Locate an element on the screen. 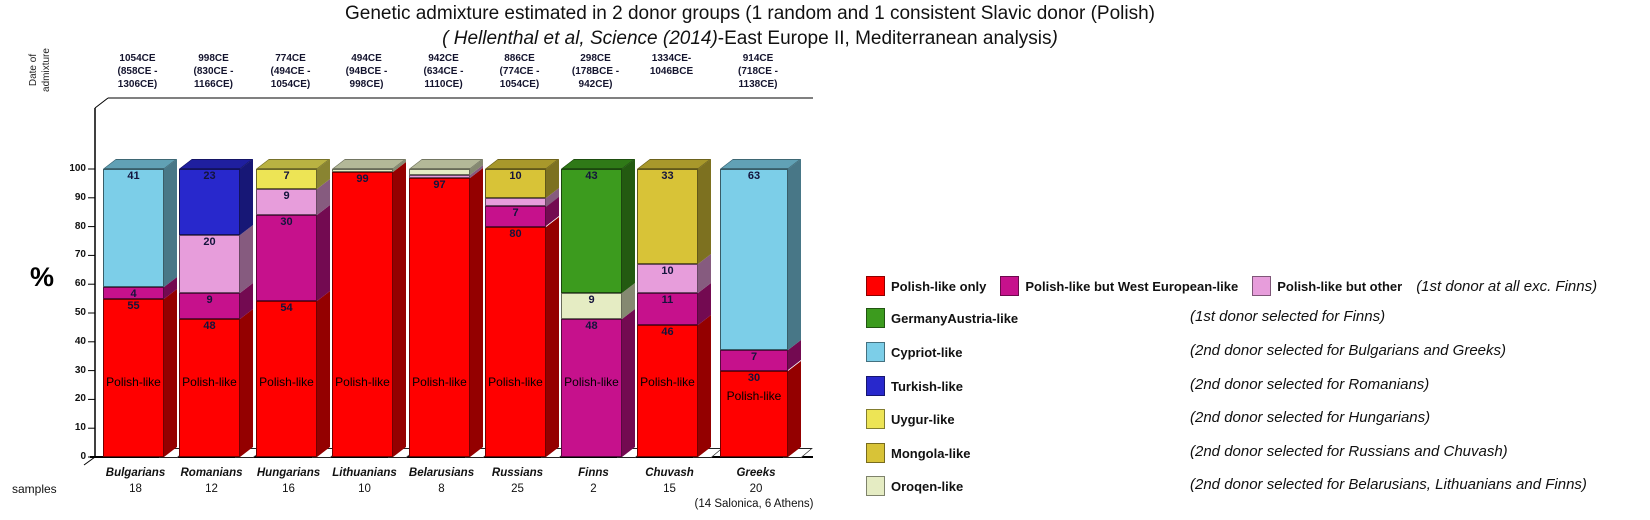 This screenshot has height=520, width=1650. segment-front: 20 is located at coordinates (209, 264).